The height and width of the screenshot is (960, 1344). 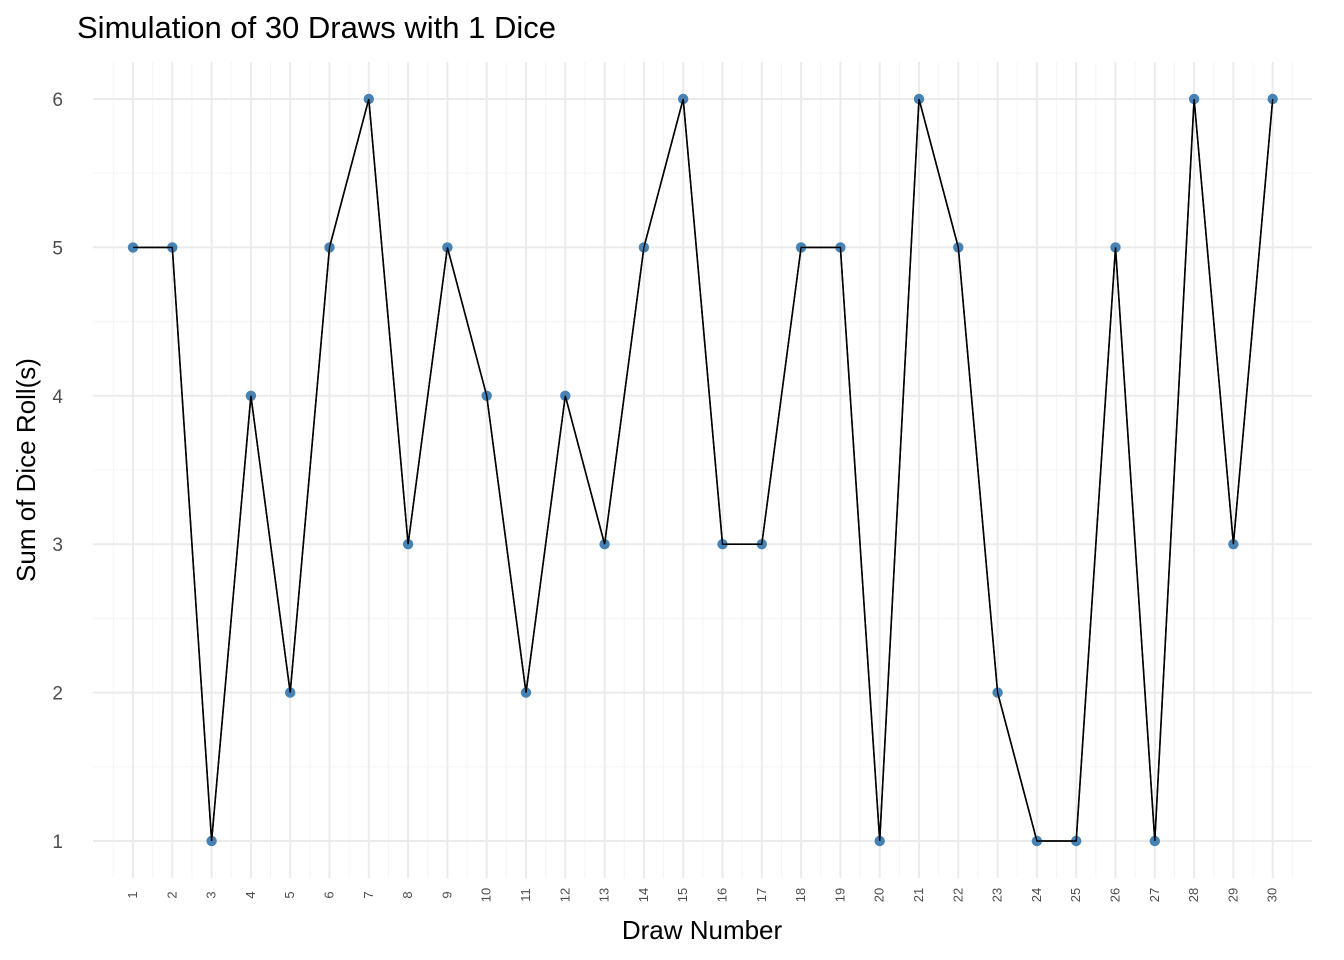 I want to click on x-tick-label: 10, so click(x=486, y=895).